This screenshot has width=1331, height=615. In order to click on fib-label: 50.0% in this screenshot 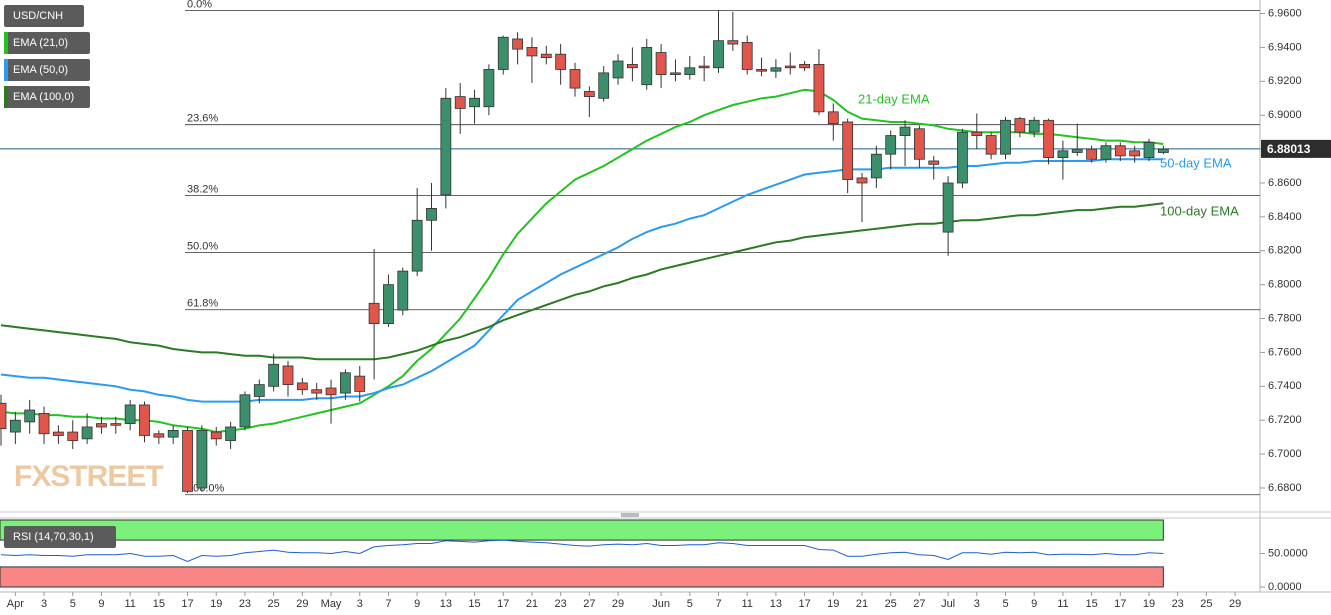, I will do `click(202, 247)`.